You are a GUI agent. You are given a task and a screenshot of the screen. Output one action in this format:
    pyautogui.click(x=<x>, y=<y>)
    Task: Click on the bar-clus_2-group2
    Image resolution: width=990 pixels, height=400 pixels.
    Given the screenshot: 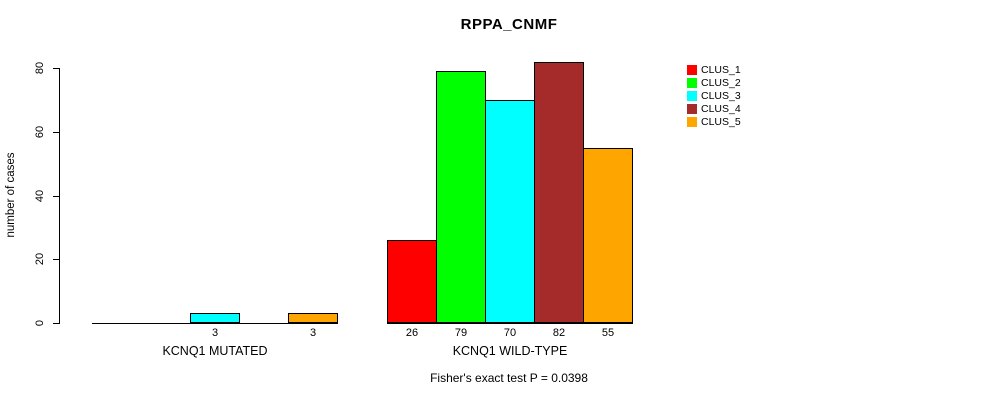 What is the action you would take?
    pyautogui.click(x=461, y=197)
    